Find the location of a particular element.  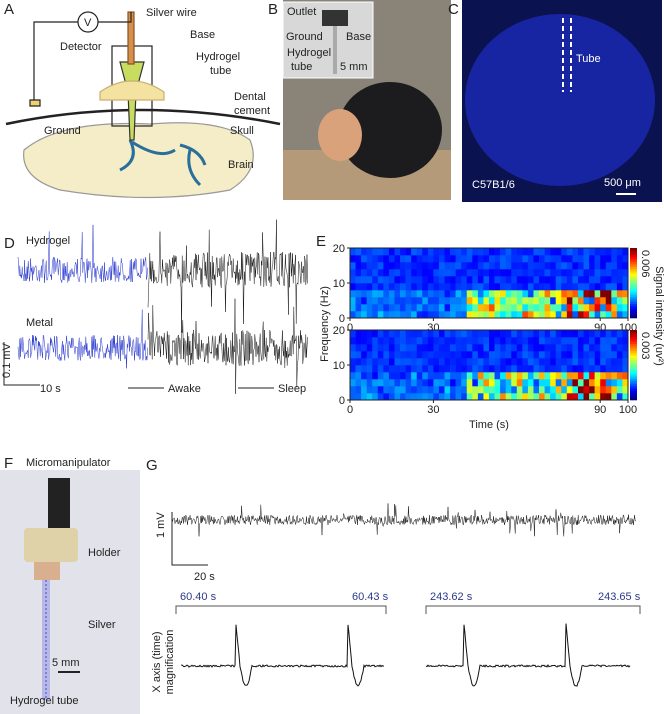

trace-g is located at coordinates (403, 520).